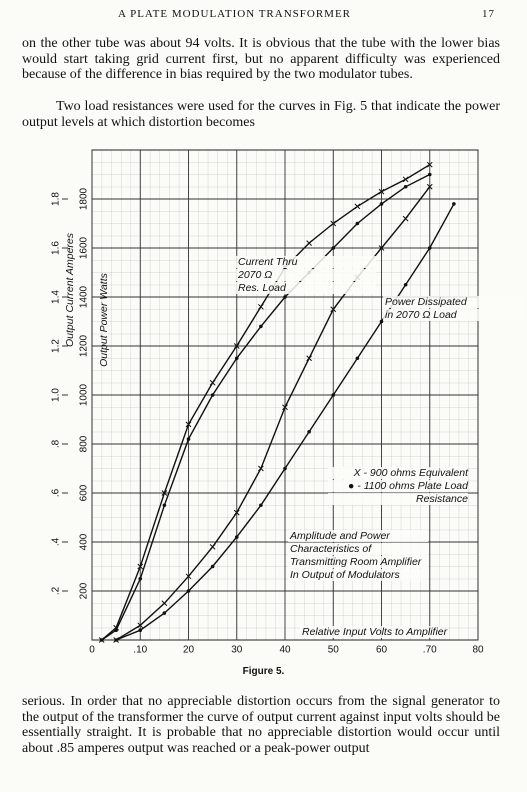  I want to click on y-tick-label: 1400, so click(84, 296).